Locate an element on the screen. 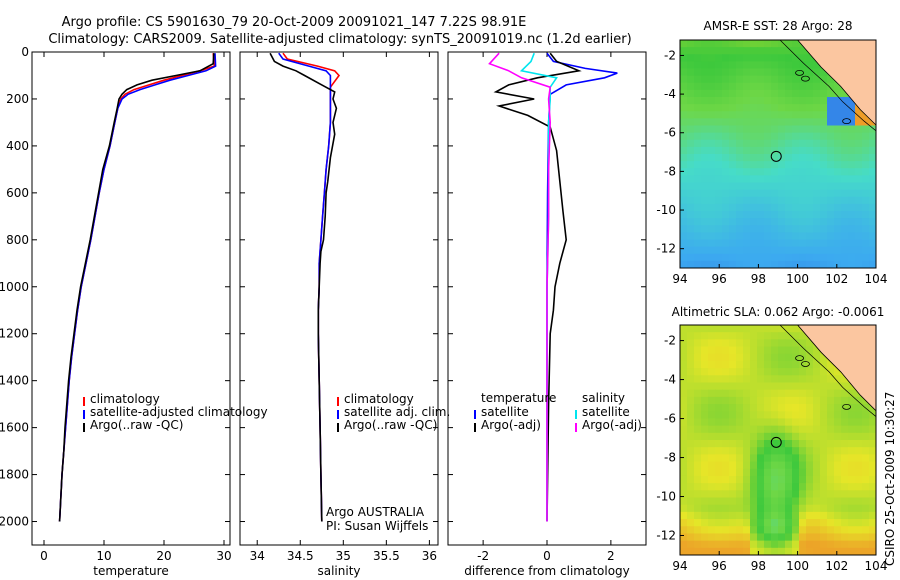 This screenshot has height=580, width=900. y-tick-label: -12 is located at coordinates (666, 249).